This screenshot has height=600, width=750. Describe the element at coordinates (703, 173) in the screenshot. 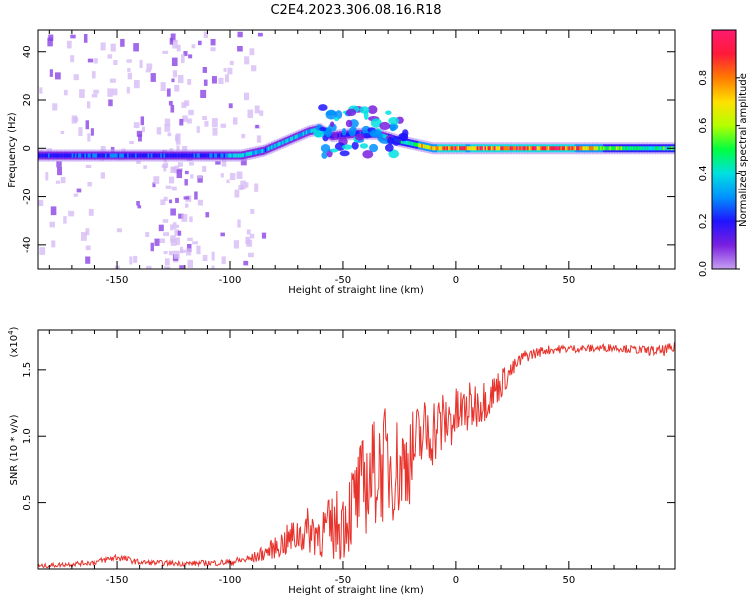

I see `colorbar-tick-label: 0.4` at that location.